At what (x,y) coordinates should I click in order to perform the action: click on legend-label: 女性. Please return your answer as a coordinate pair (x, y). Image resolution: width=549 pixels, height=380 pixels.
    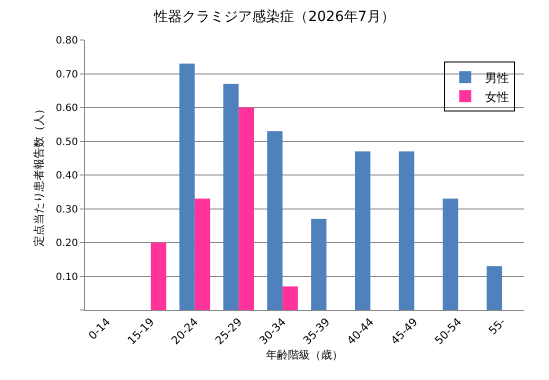
    Looking at the image, I should click on (497, 97).